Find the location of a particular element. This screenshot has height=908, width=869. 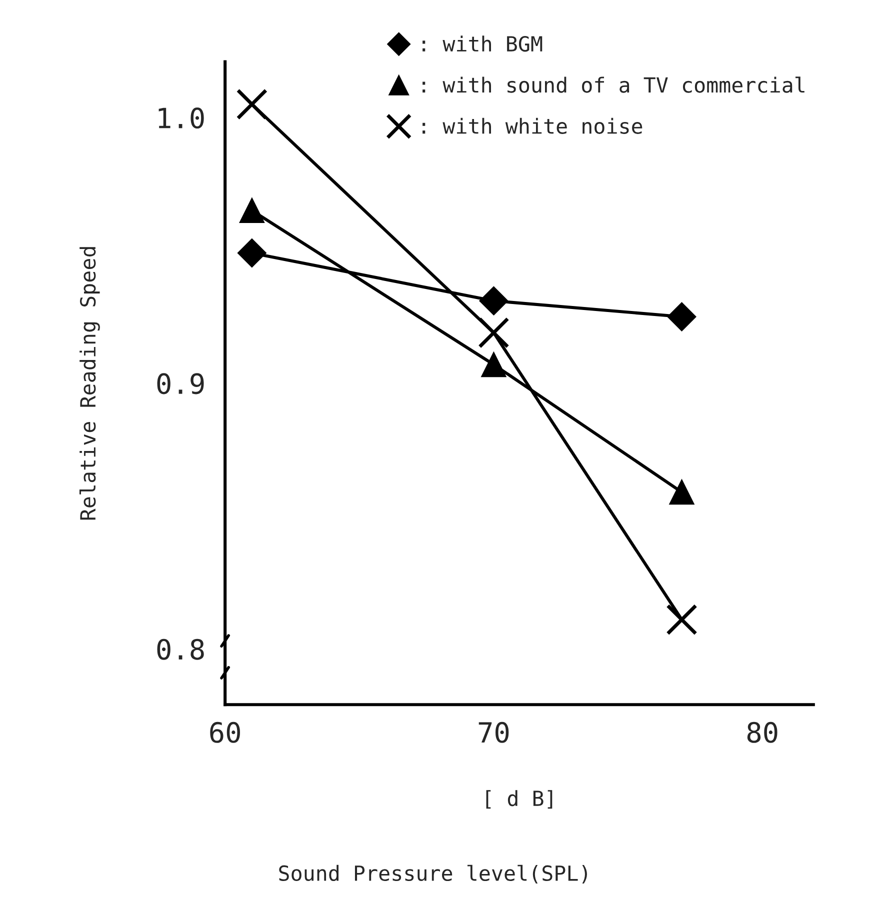

y-tick-label: 0.9 is located at coordinates (180, 383).